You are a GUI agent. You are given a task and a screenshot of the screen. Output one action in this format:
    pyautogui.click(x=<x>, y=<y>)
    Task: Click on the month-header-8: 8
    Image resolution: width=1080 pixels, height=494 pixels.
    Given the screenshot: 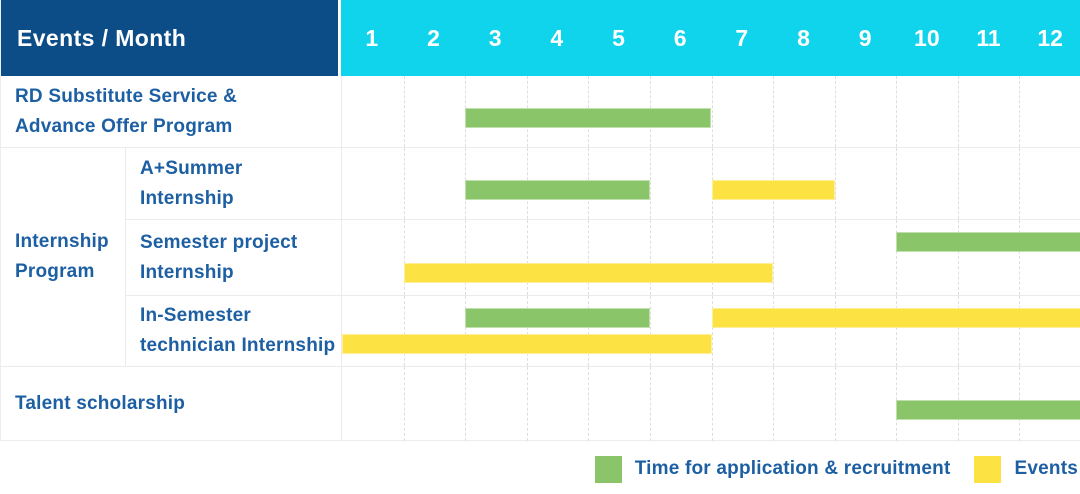 What is the action you would take?
    pyautogui.click(x=803, y=37)
    